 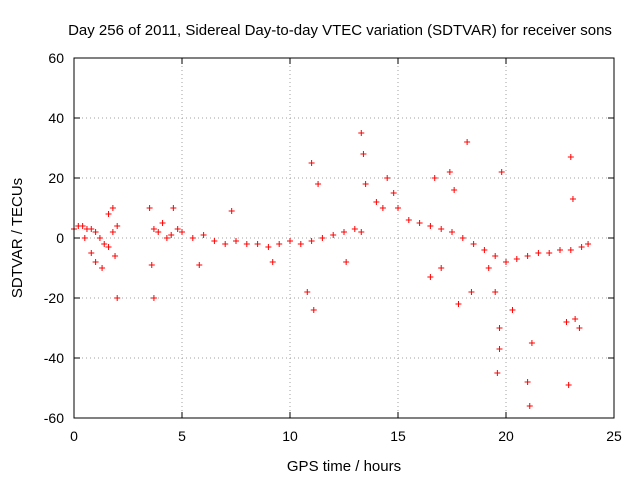 I want to click on x-tick-label: 0, so click(x=74, y=436).